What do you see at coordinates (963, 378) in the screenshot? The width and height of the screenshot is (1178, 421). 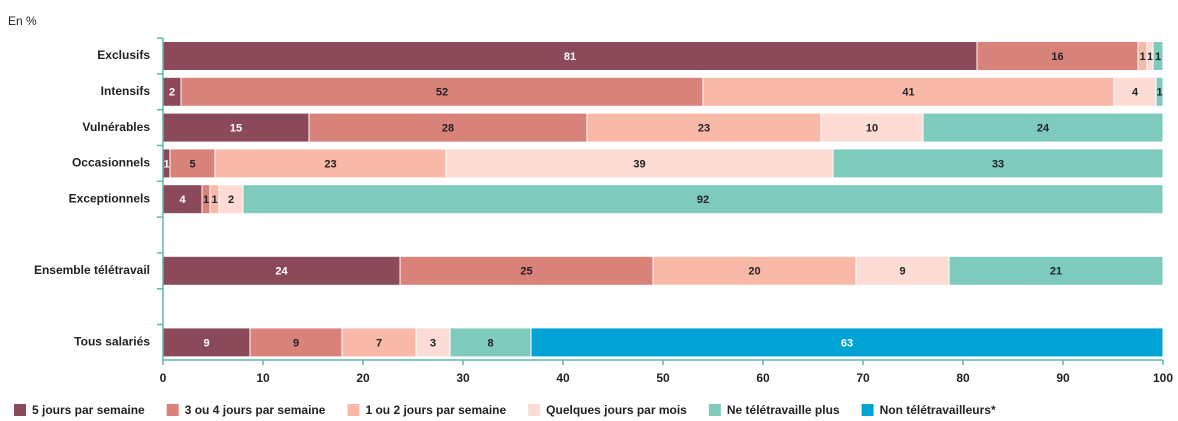 I see `x-tick-label: 80` at bounding box center [963, 378].